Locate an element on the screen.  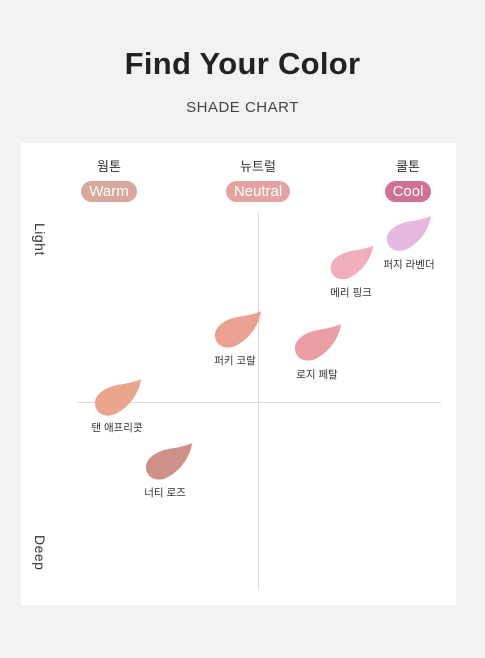
shade-swatch-nutty-rose is located at coordinates (168, 462).